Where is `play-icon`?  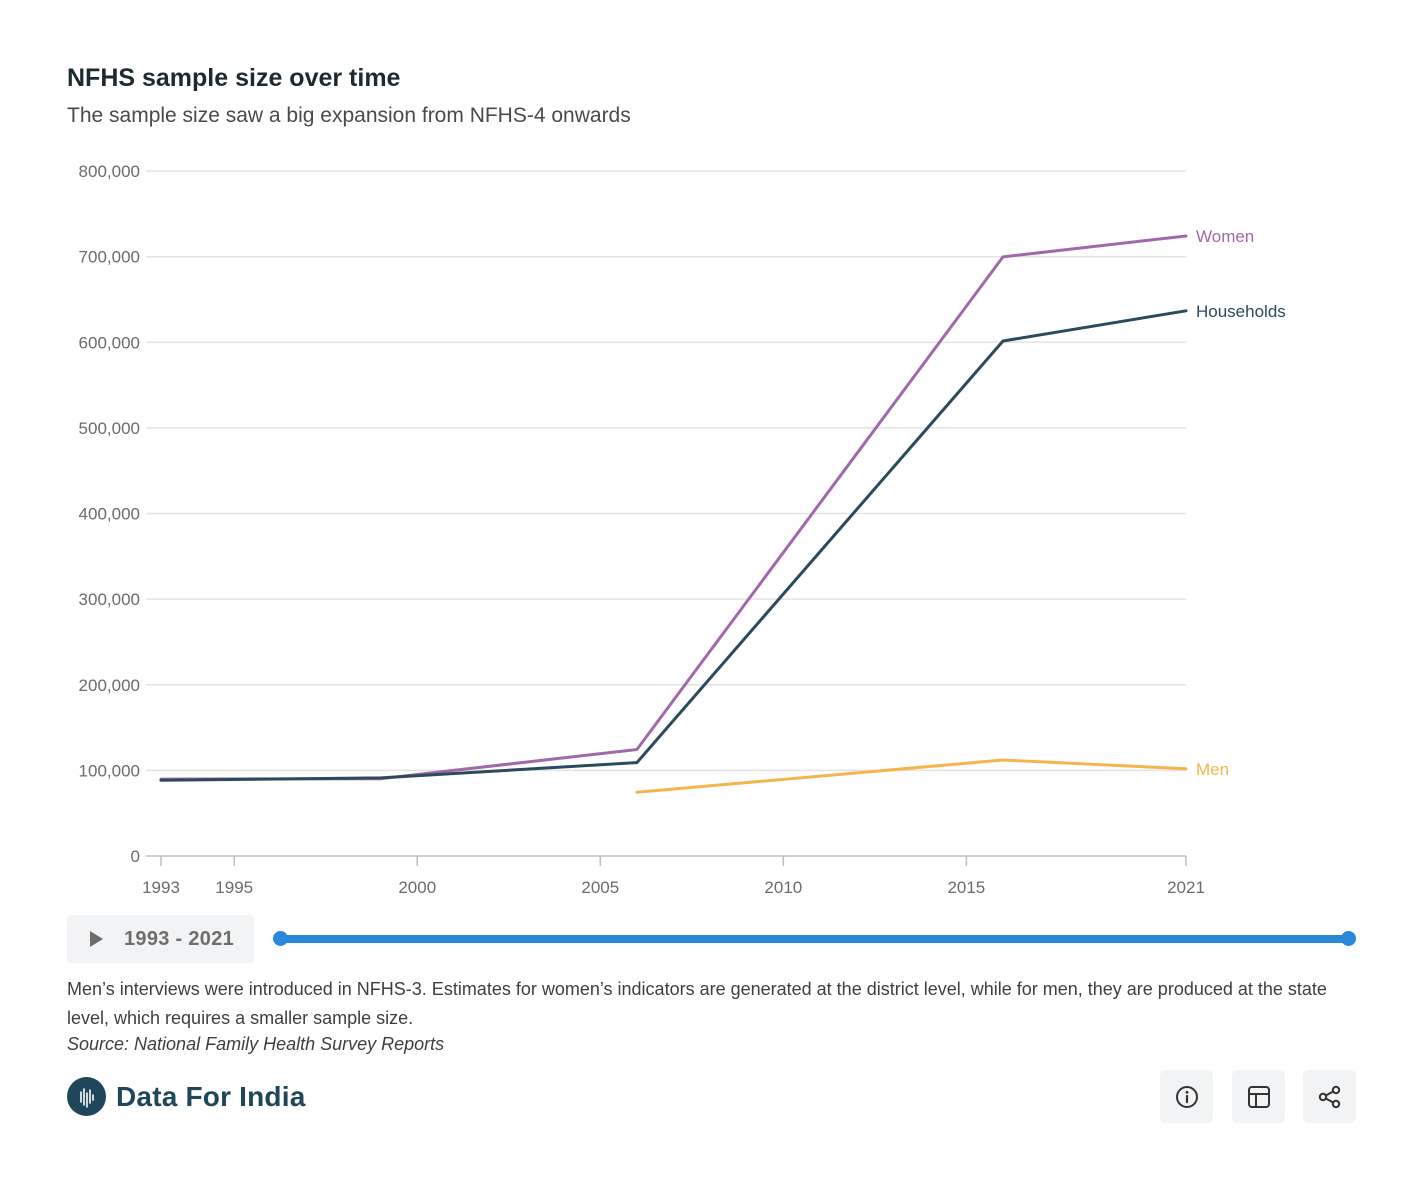
play-icon is located at coordinates (96, 939).